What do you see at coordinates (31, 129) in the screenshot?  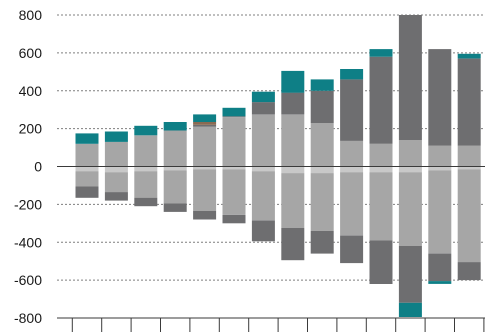 I see `y-tick-label: 200` at bounding box center [31, 129].